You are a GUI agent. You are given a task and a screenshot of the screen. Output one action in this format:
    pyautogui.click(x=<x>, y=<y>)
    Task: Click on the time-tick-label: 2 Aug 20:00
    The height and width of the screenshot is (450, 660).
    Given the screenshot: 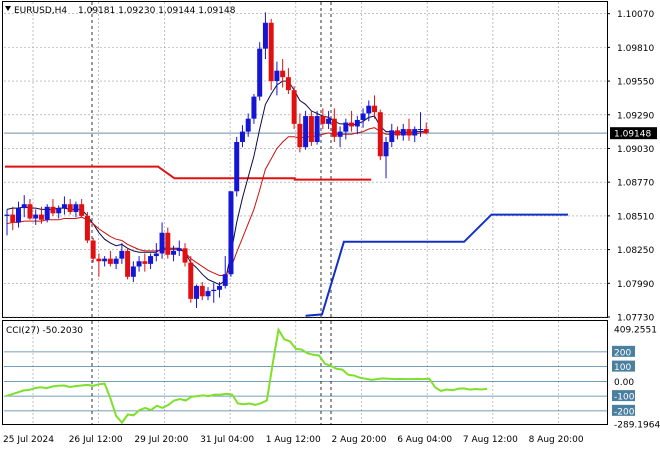 What is the action you would take?
    pyautogui.click(x=359, y=440)
    